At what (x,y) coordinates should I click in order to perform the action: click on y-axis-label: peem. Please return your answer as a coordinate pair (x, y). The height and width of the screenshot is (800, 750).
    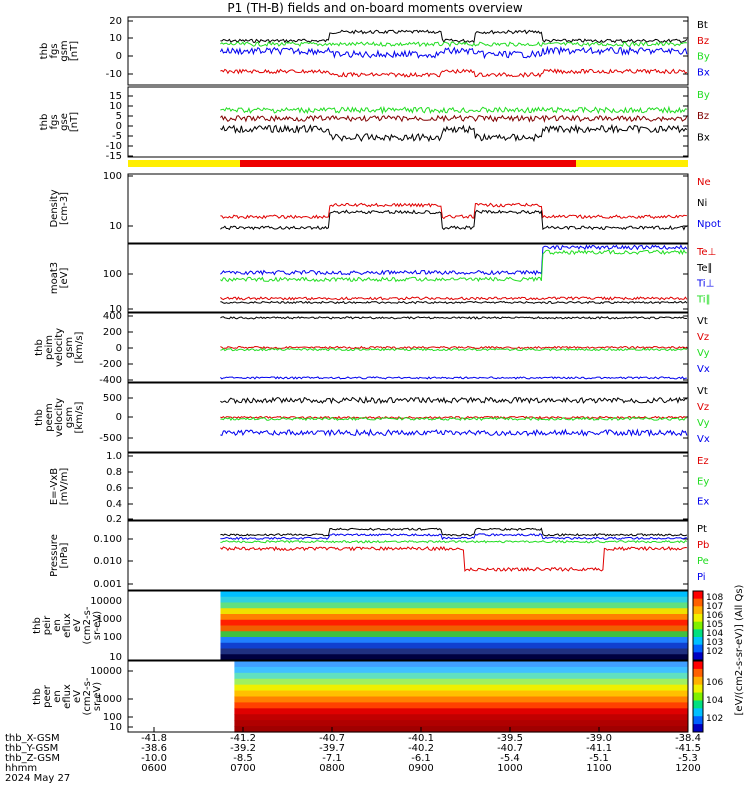
    Looking at the image, I should click on (49, 417).